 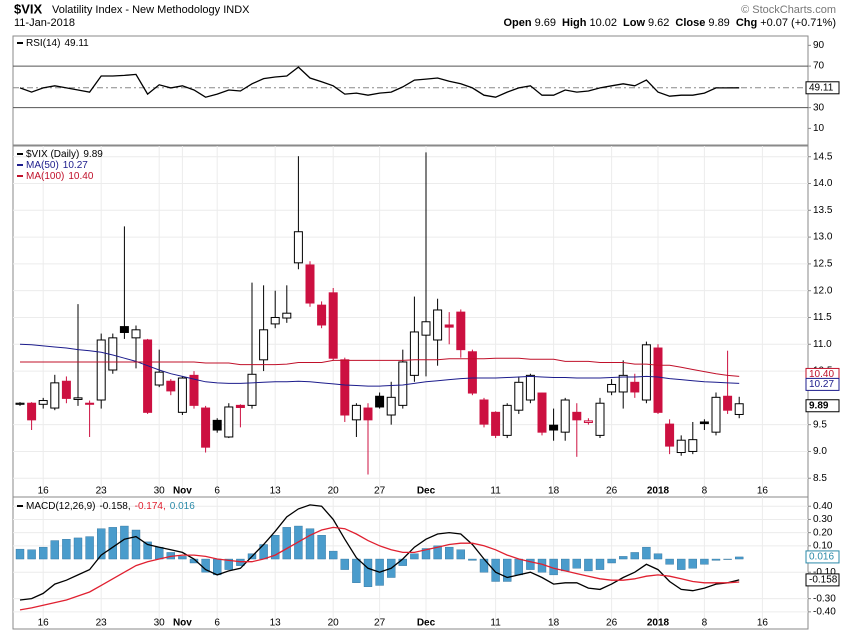 I want to click on x-tick-label: 13, so click(x=276, y=491).